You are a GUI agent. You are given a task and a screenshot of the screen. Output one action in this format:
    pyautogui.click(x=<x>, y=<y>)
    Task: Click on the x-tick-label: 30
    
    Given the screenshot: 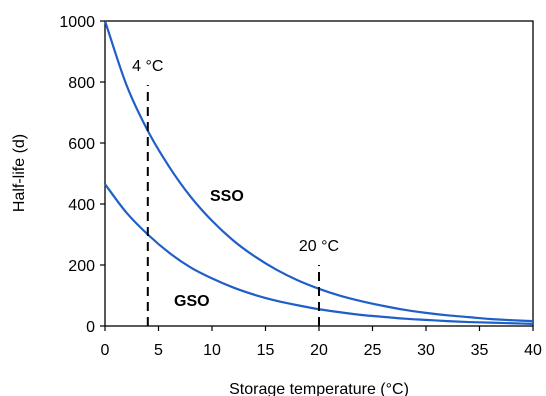 What is the action you would take?
    pyautogui.click(x=426, y=350)
    